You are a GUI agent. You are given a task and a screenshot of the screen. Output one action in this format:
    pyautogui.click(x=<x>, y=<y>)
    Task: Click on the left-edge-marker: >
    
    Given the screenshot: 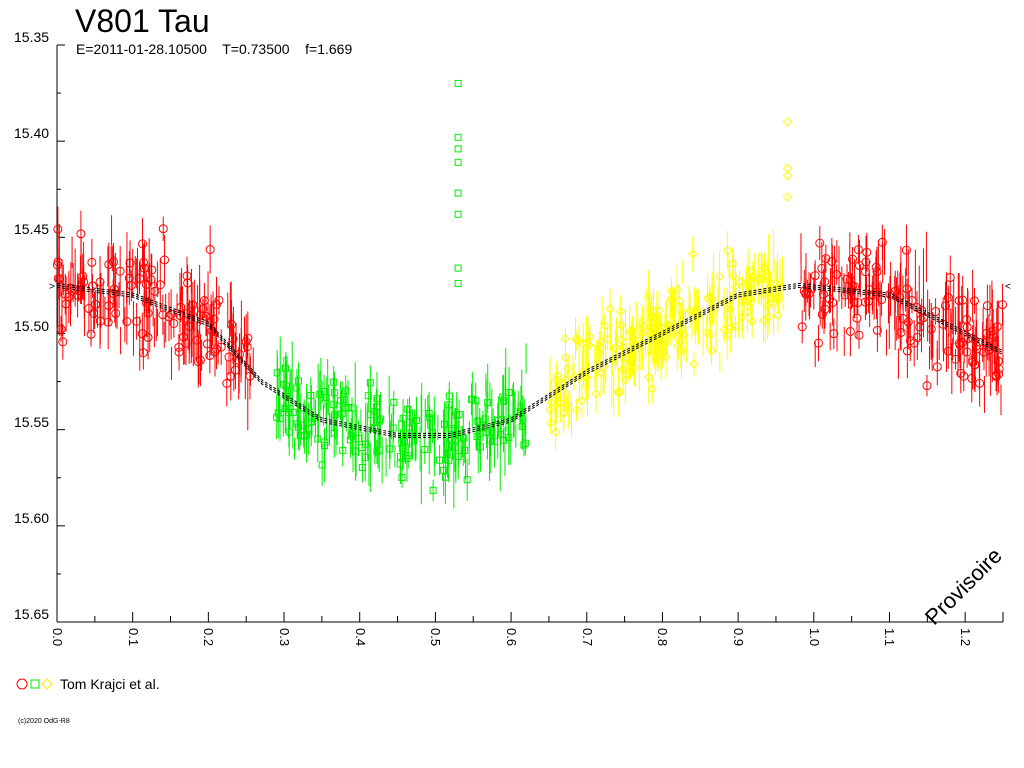 What is the action you would take?
    pyautogui.click(x=52, y=286)
    